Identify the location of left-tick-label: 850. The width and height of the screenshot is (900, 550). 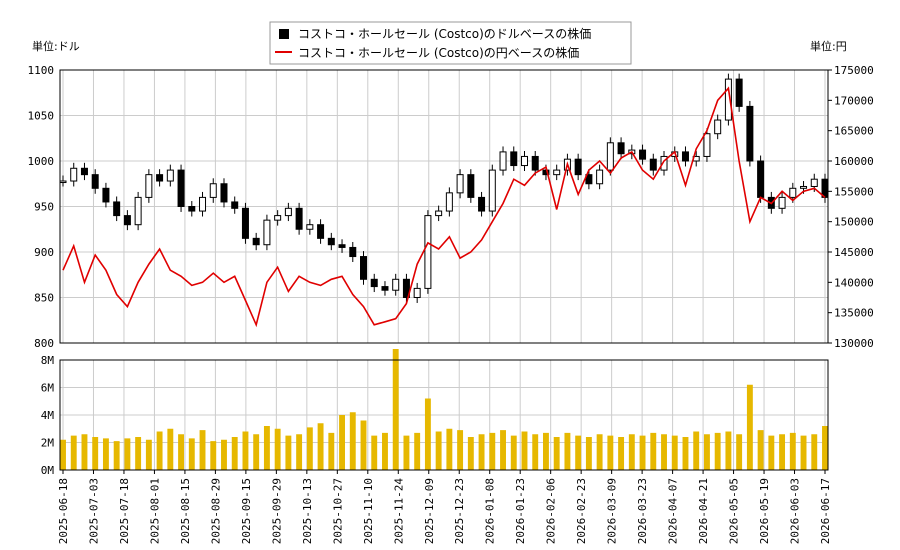
(44, 298).